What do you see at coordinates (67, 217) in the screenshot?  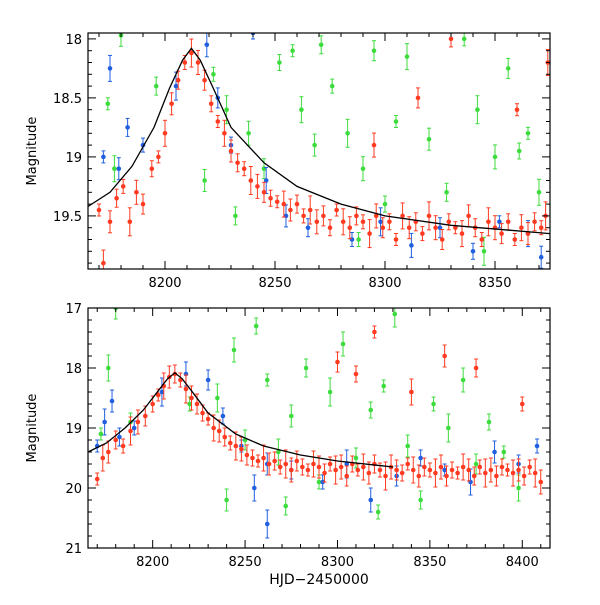 I see `top-y-tick-label: 19.5` at bounding box center [67, 217].